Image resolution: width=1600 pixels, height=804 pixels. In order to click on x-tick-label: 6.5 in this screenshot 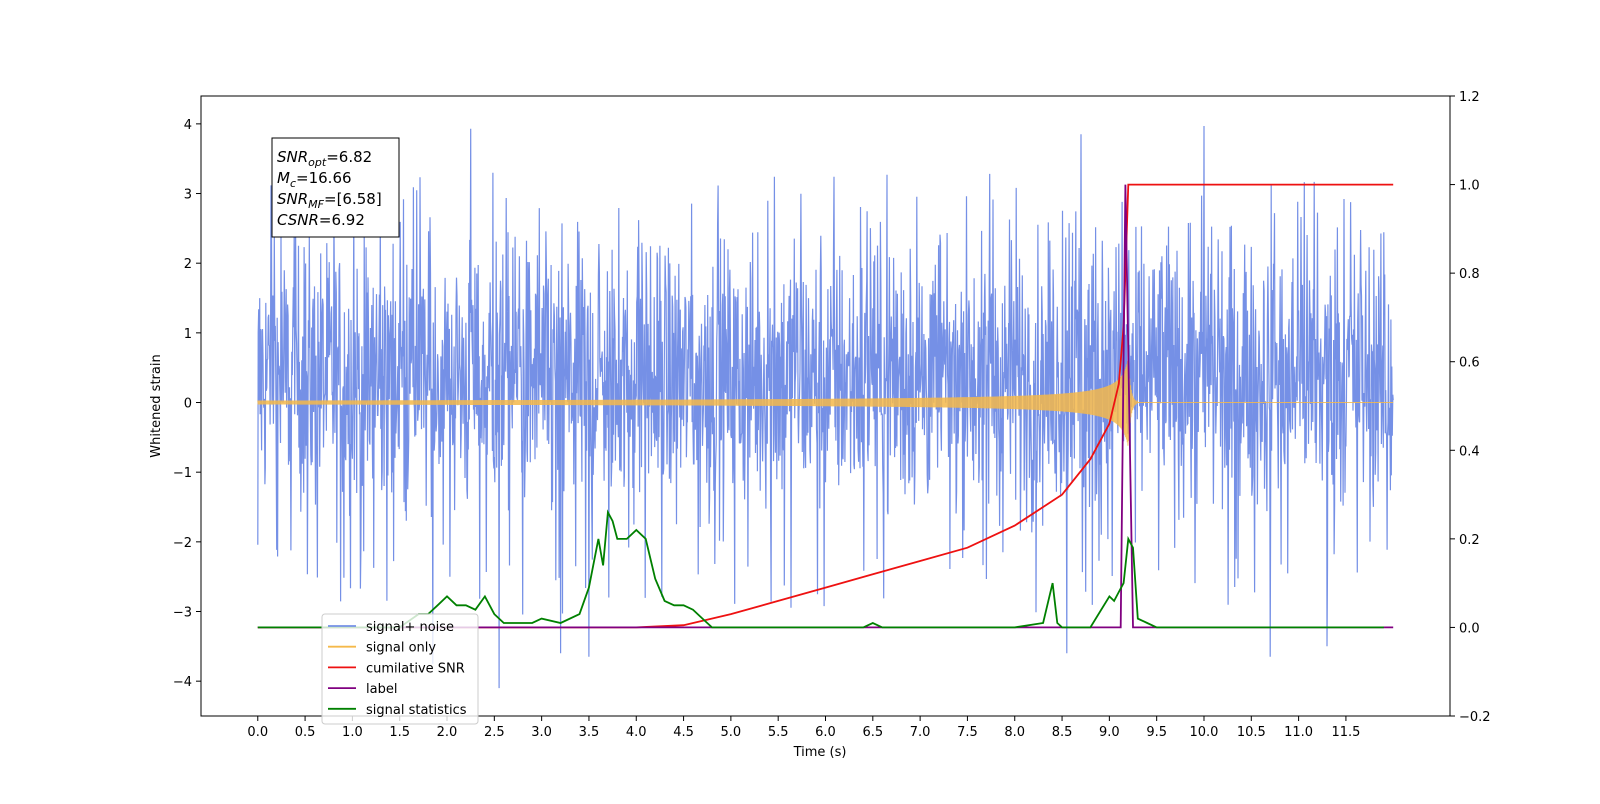, I will do `click(872, 732)`.